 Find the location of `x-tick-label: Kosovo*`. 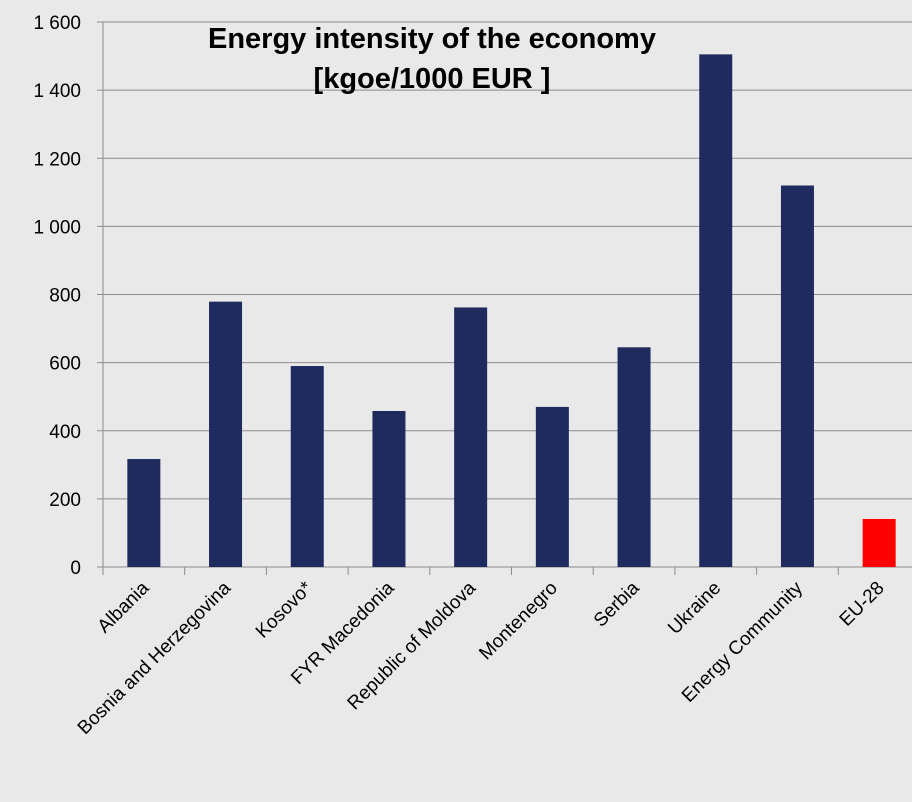

x-tick-label: Kosovo* is located at coordinates (284, 609).